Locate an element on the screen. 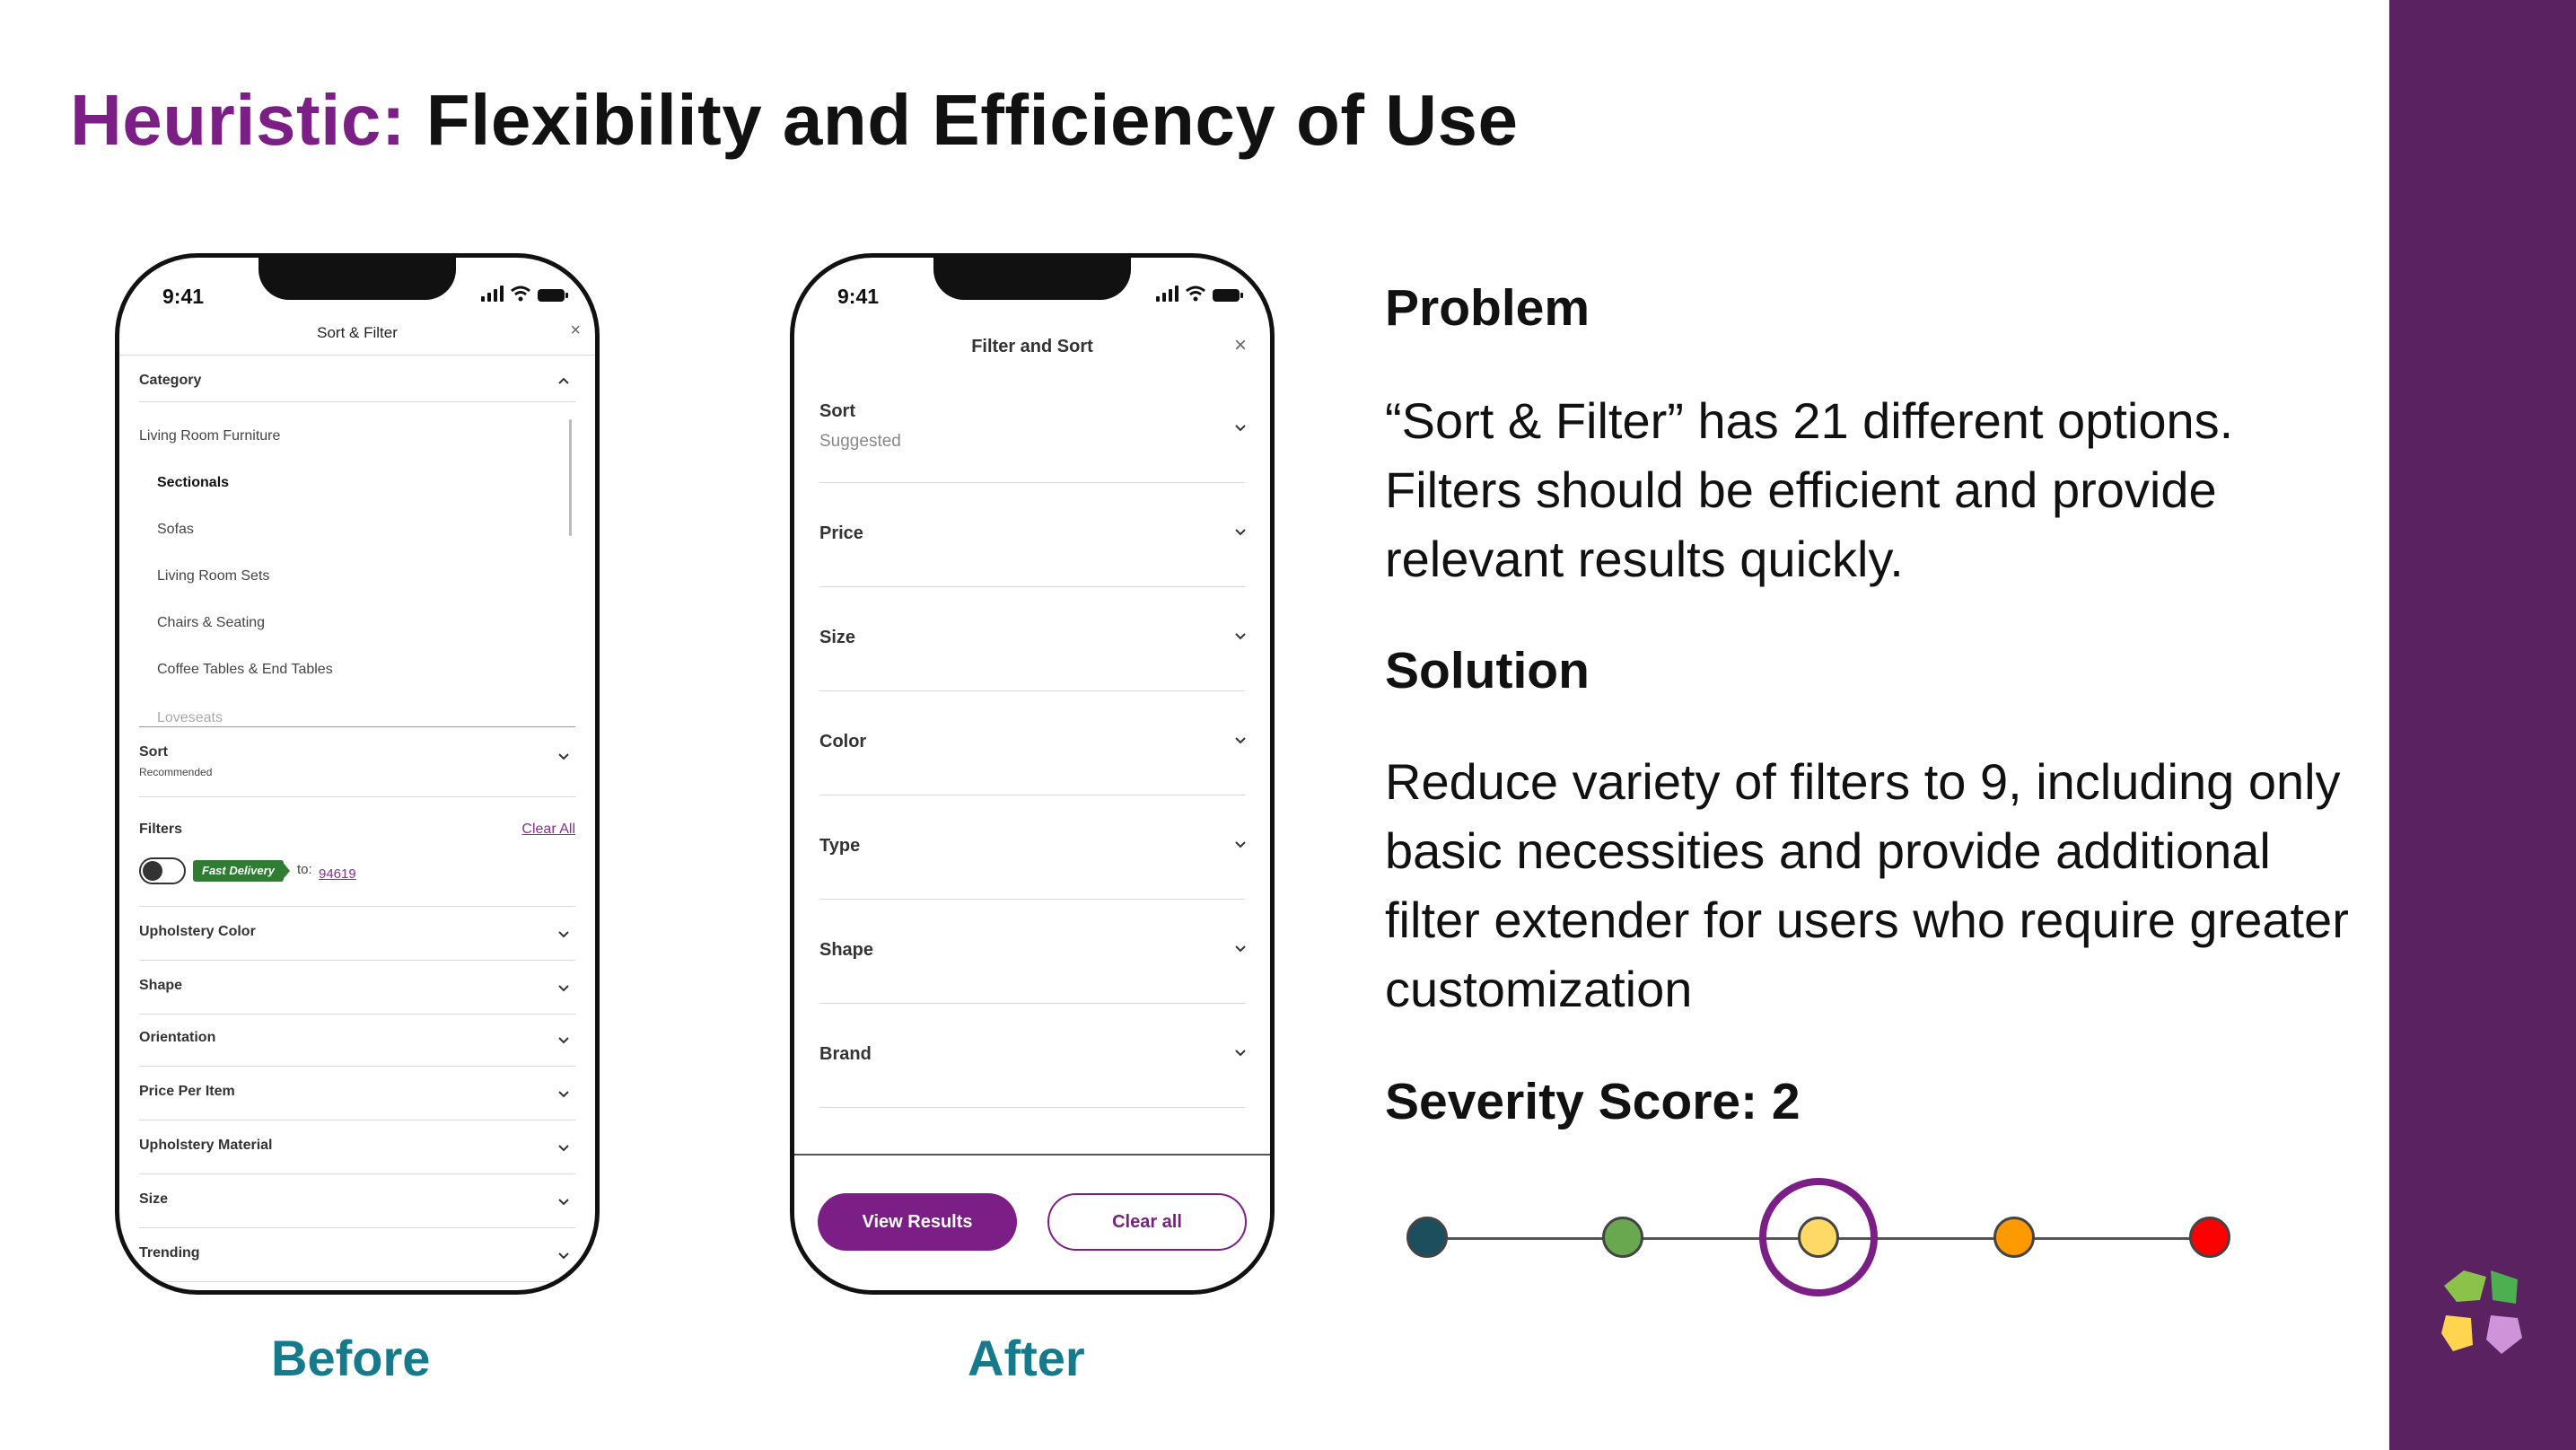 This screenshot has width=2576, height=1450. shape-label: Shape is located at coordinates (846, 950).